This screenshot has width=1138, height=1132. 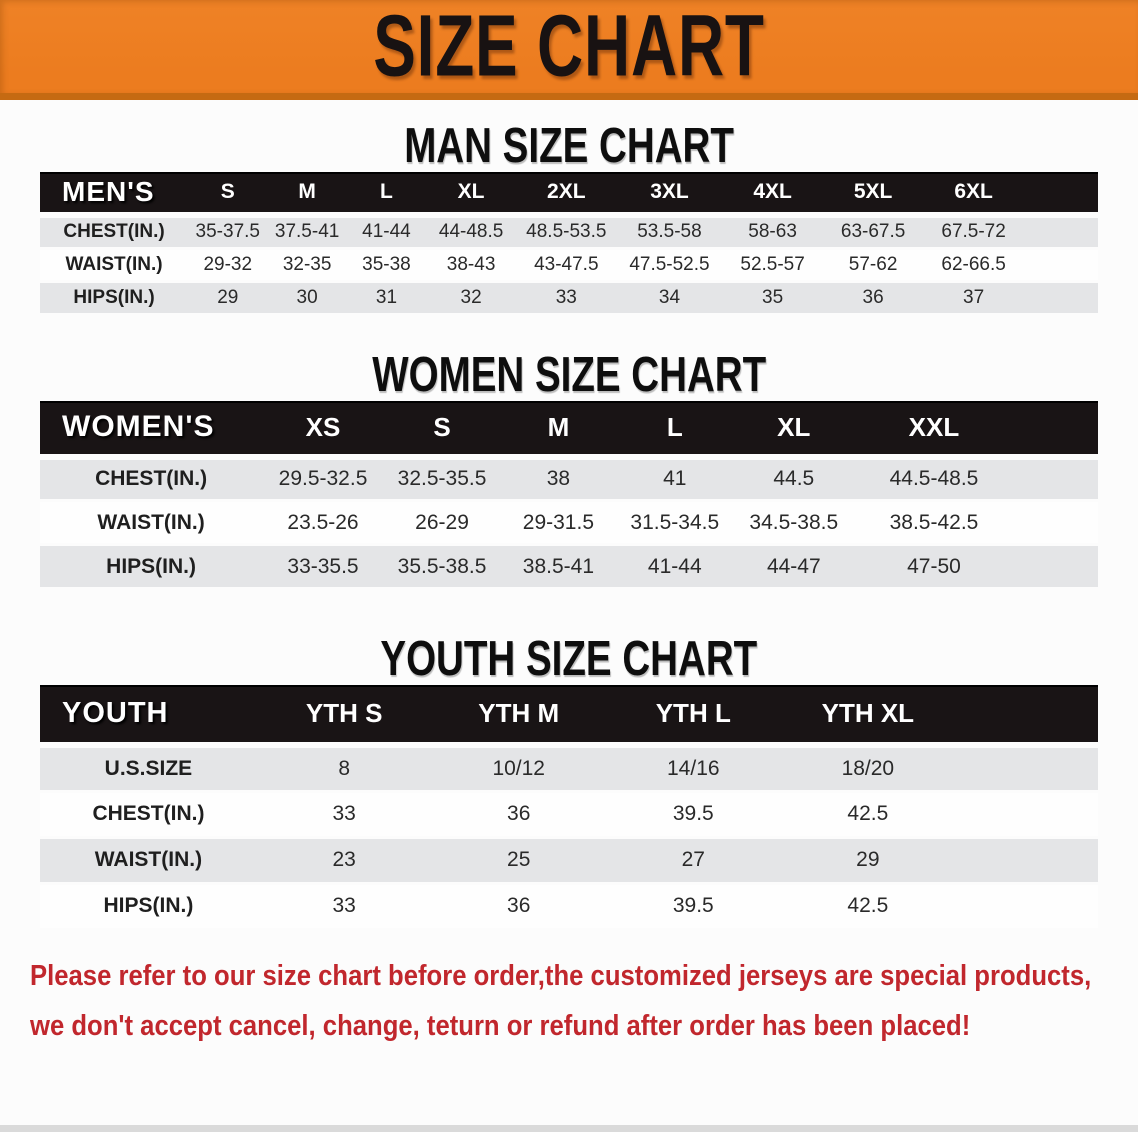 What do you see at coordinates (569, 1128) in the screenshot?
I see `bottom-edge-strip` at bounding box center [569, 1128].